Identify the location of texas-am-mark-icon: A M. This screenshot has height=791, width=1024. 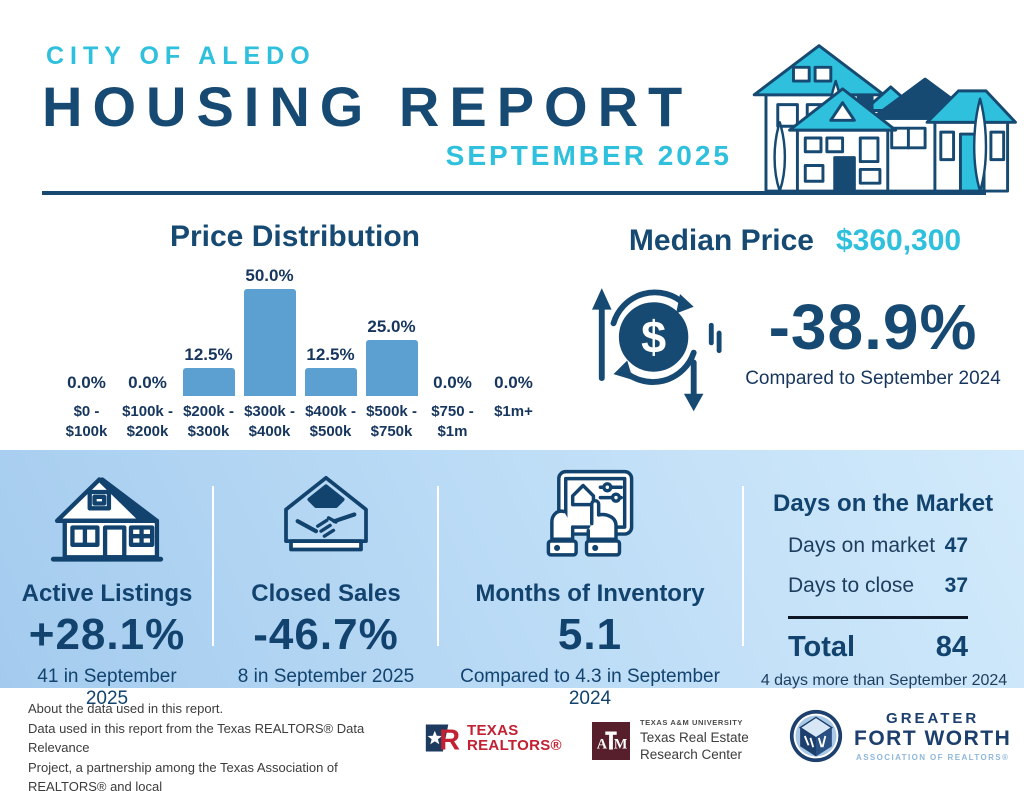
(611, 740).